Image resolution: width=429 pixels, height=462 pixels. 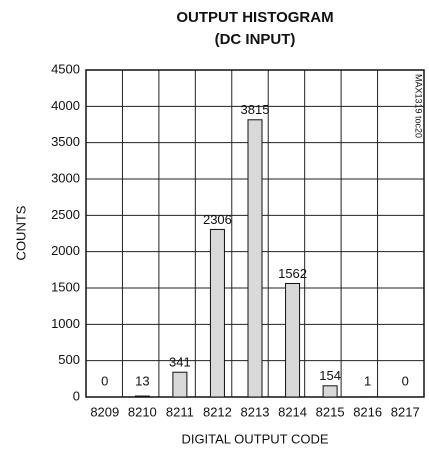 I want to click on data-label: 3815, so click(x=255, y=109).